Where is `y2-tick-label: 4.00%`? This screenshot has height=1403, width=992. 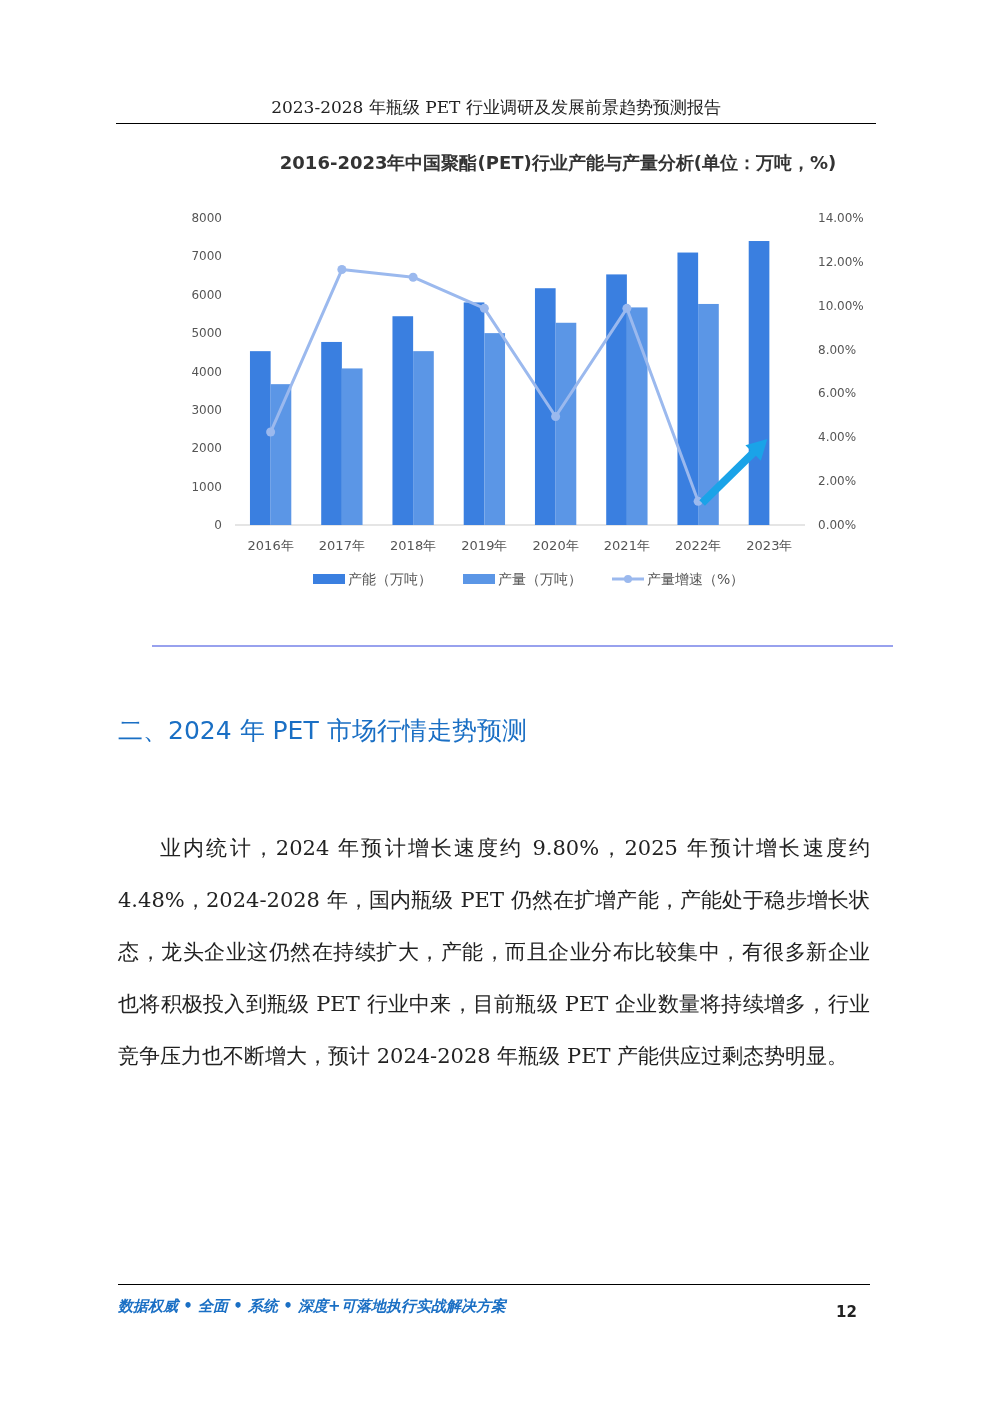
y2-tick-label: 4.00% is located at coordinates (837, 437).